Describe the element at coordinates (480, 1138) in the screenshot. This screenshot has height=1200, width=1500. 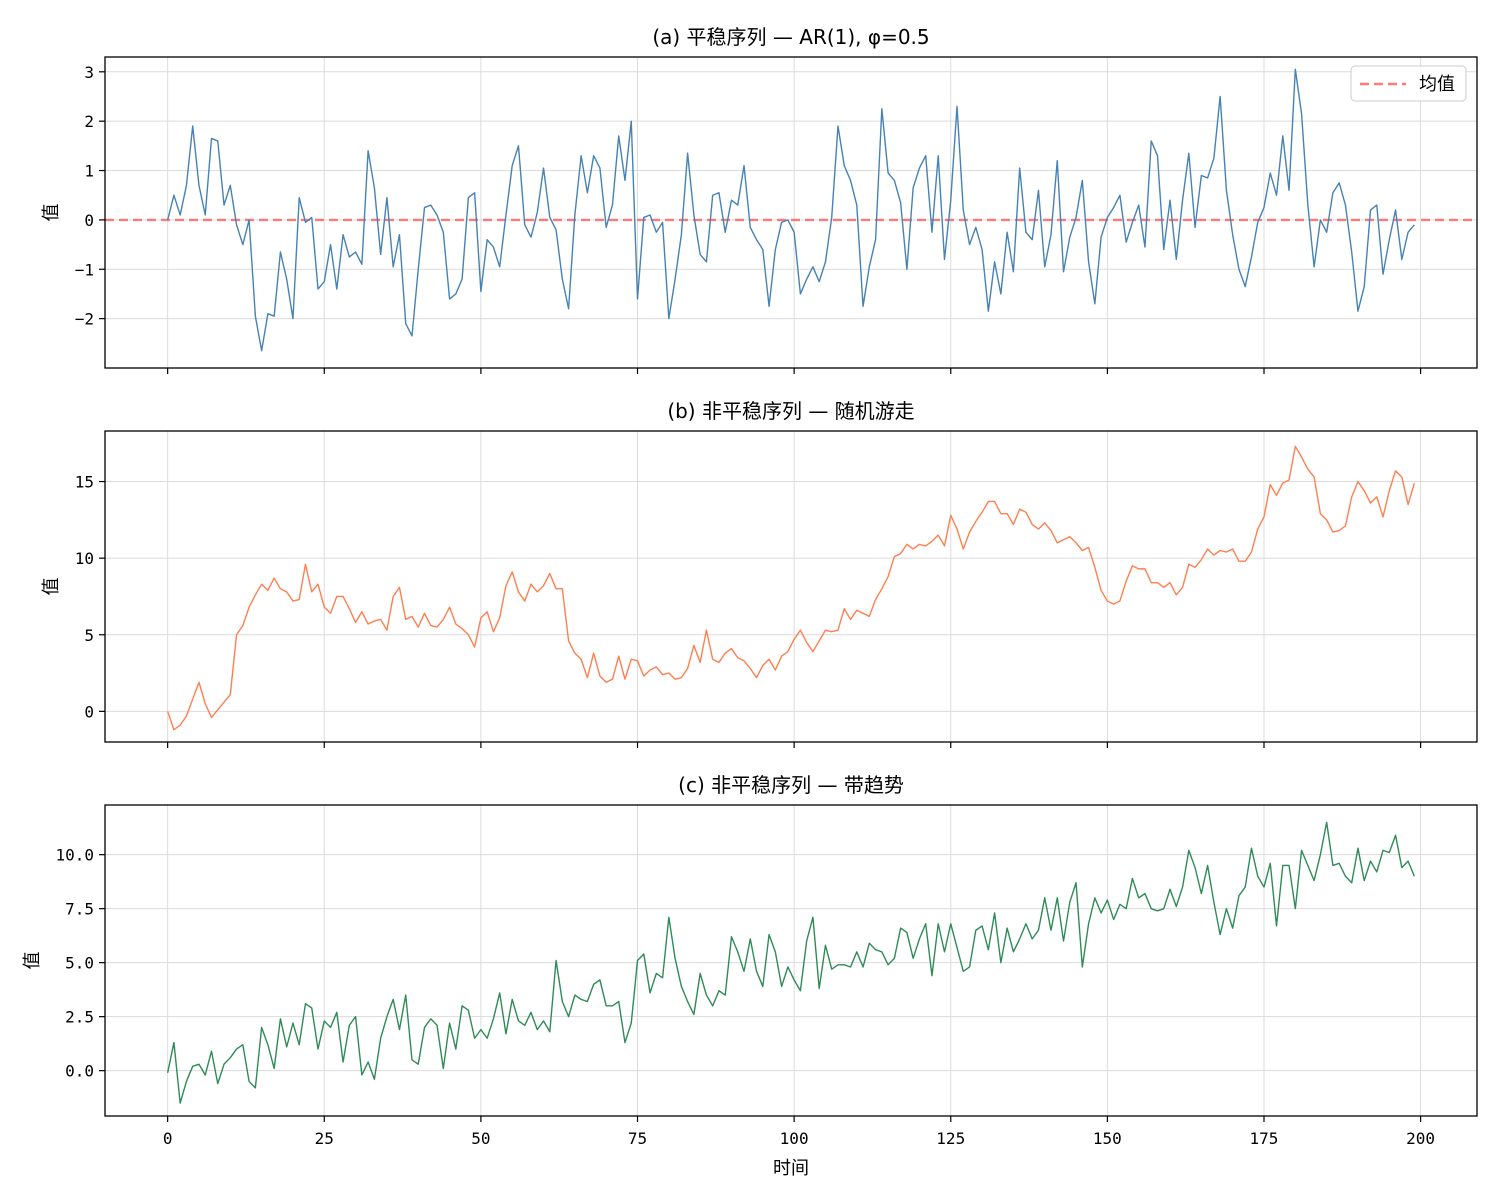
I see `x-tick-label: 50` at that location.